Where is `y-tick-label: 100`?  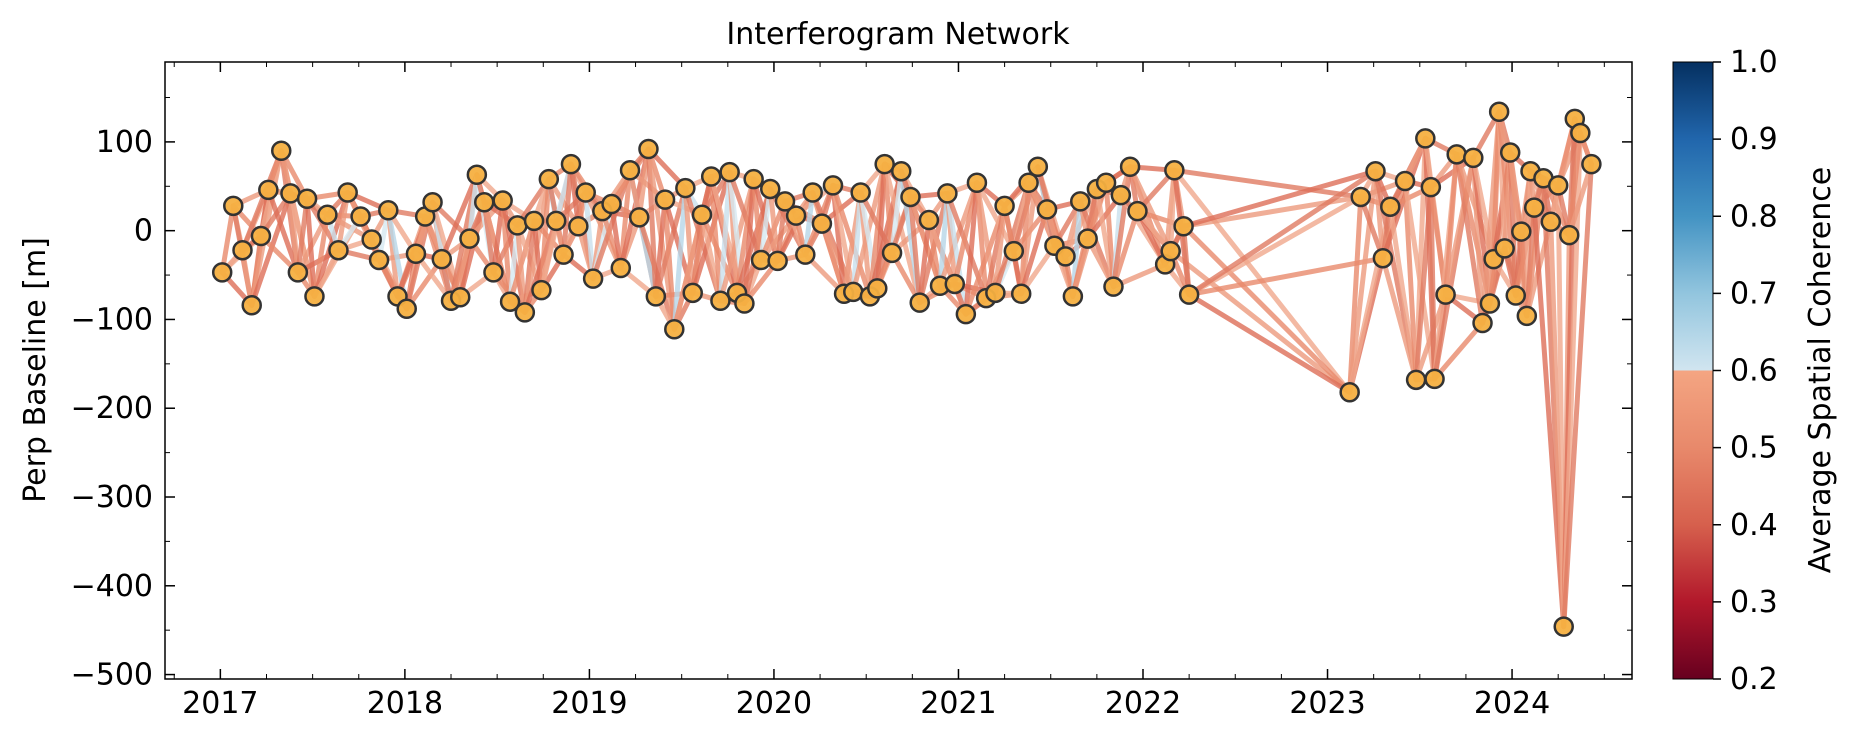
y-tick-label: 100 is located at coordinates (124, 142).